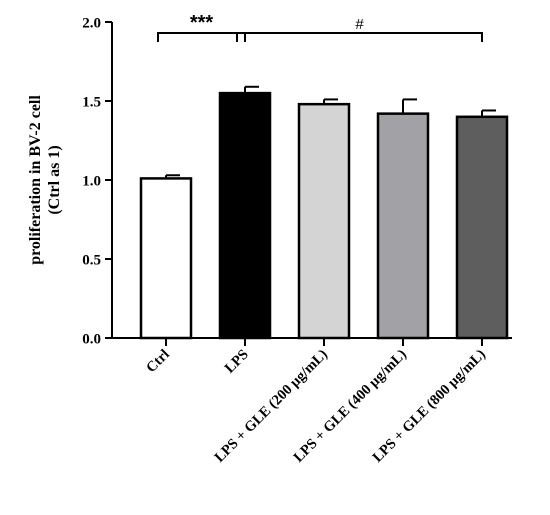 The height and width of the screenshot is (515, 550). I want to click on x-tick-label: Ctrl, so click(158, 362).